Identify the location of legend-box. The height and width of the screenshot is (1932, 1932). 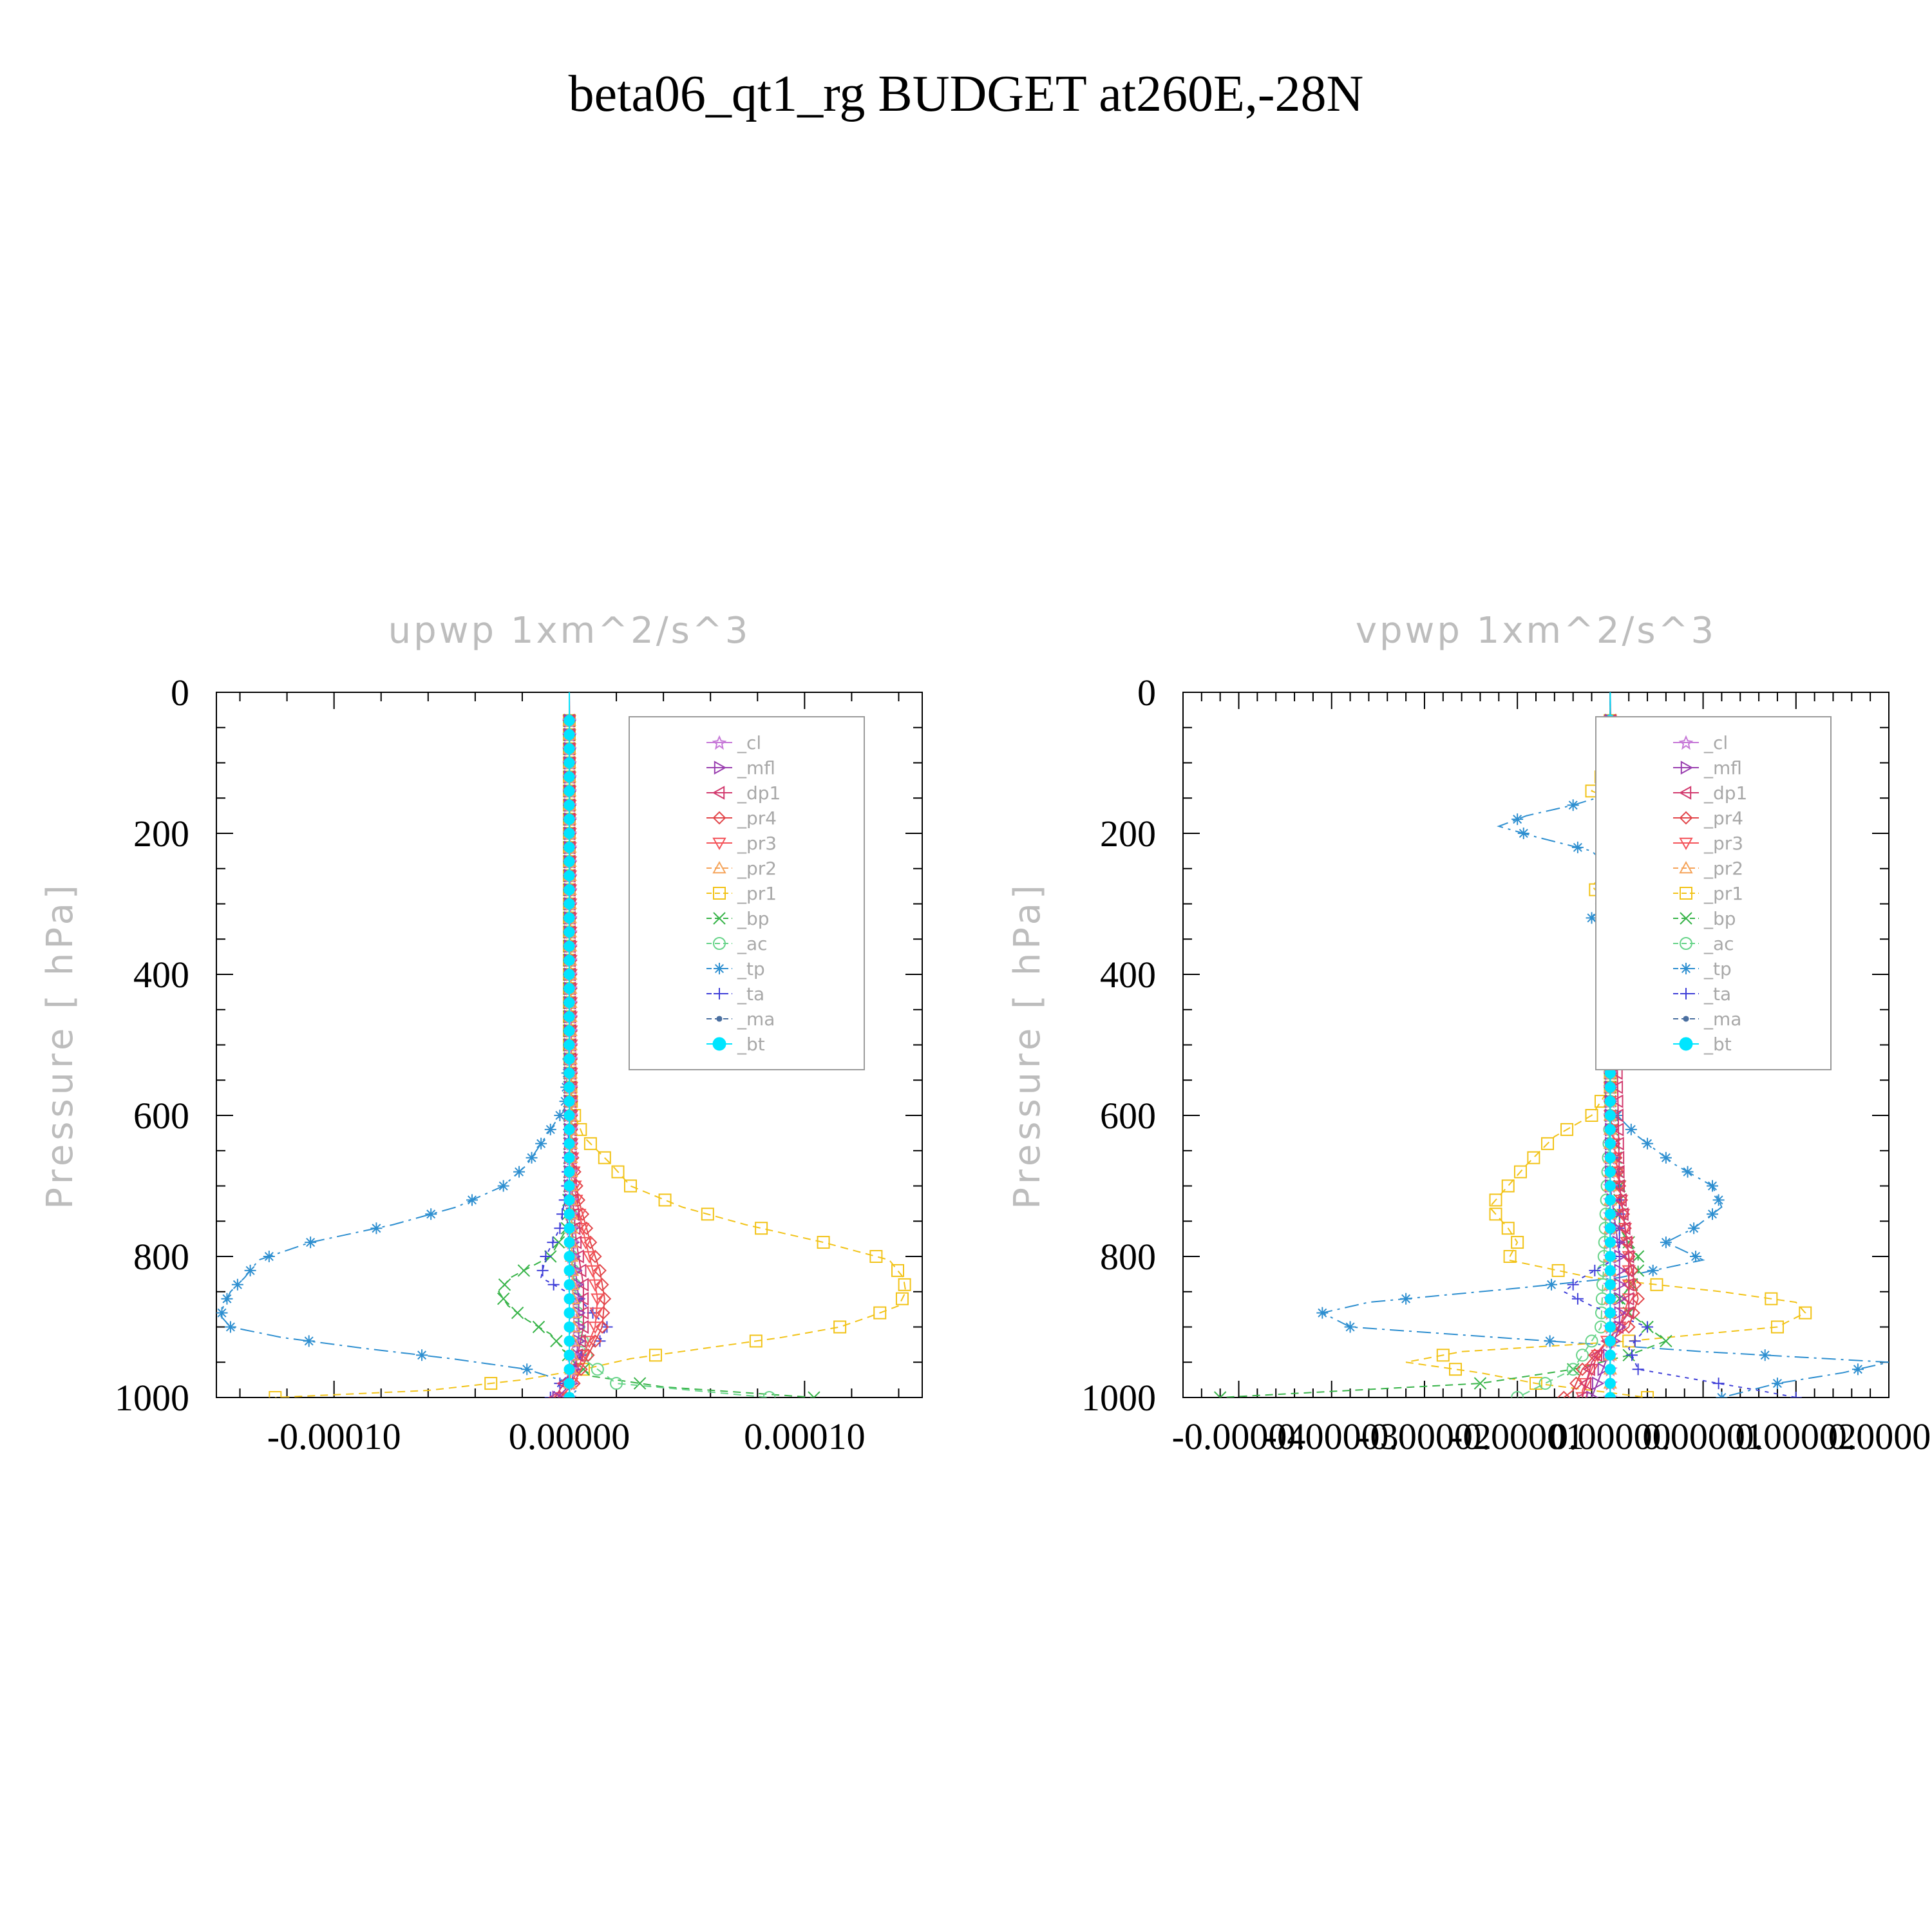
(747, 893).